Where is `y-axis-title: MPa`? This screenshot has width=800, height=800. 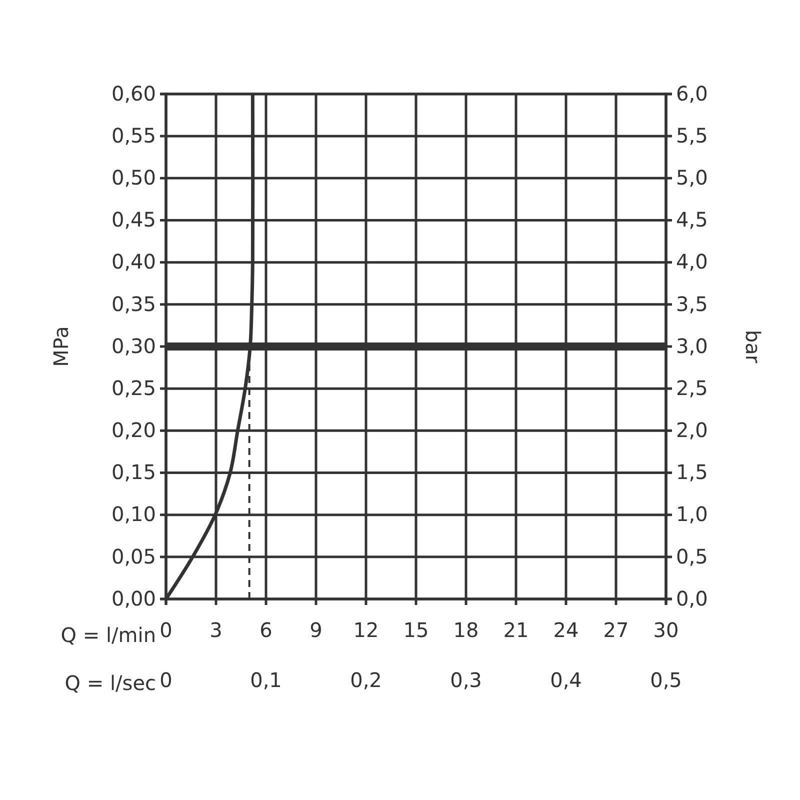 y-axis-title: MPa is located at coordinates (61, 346).